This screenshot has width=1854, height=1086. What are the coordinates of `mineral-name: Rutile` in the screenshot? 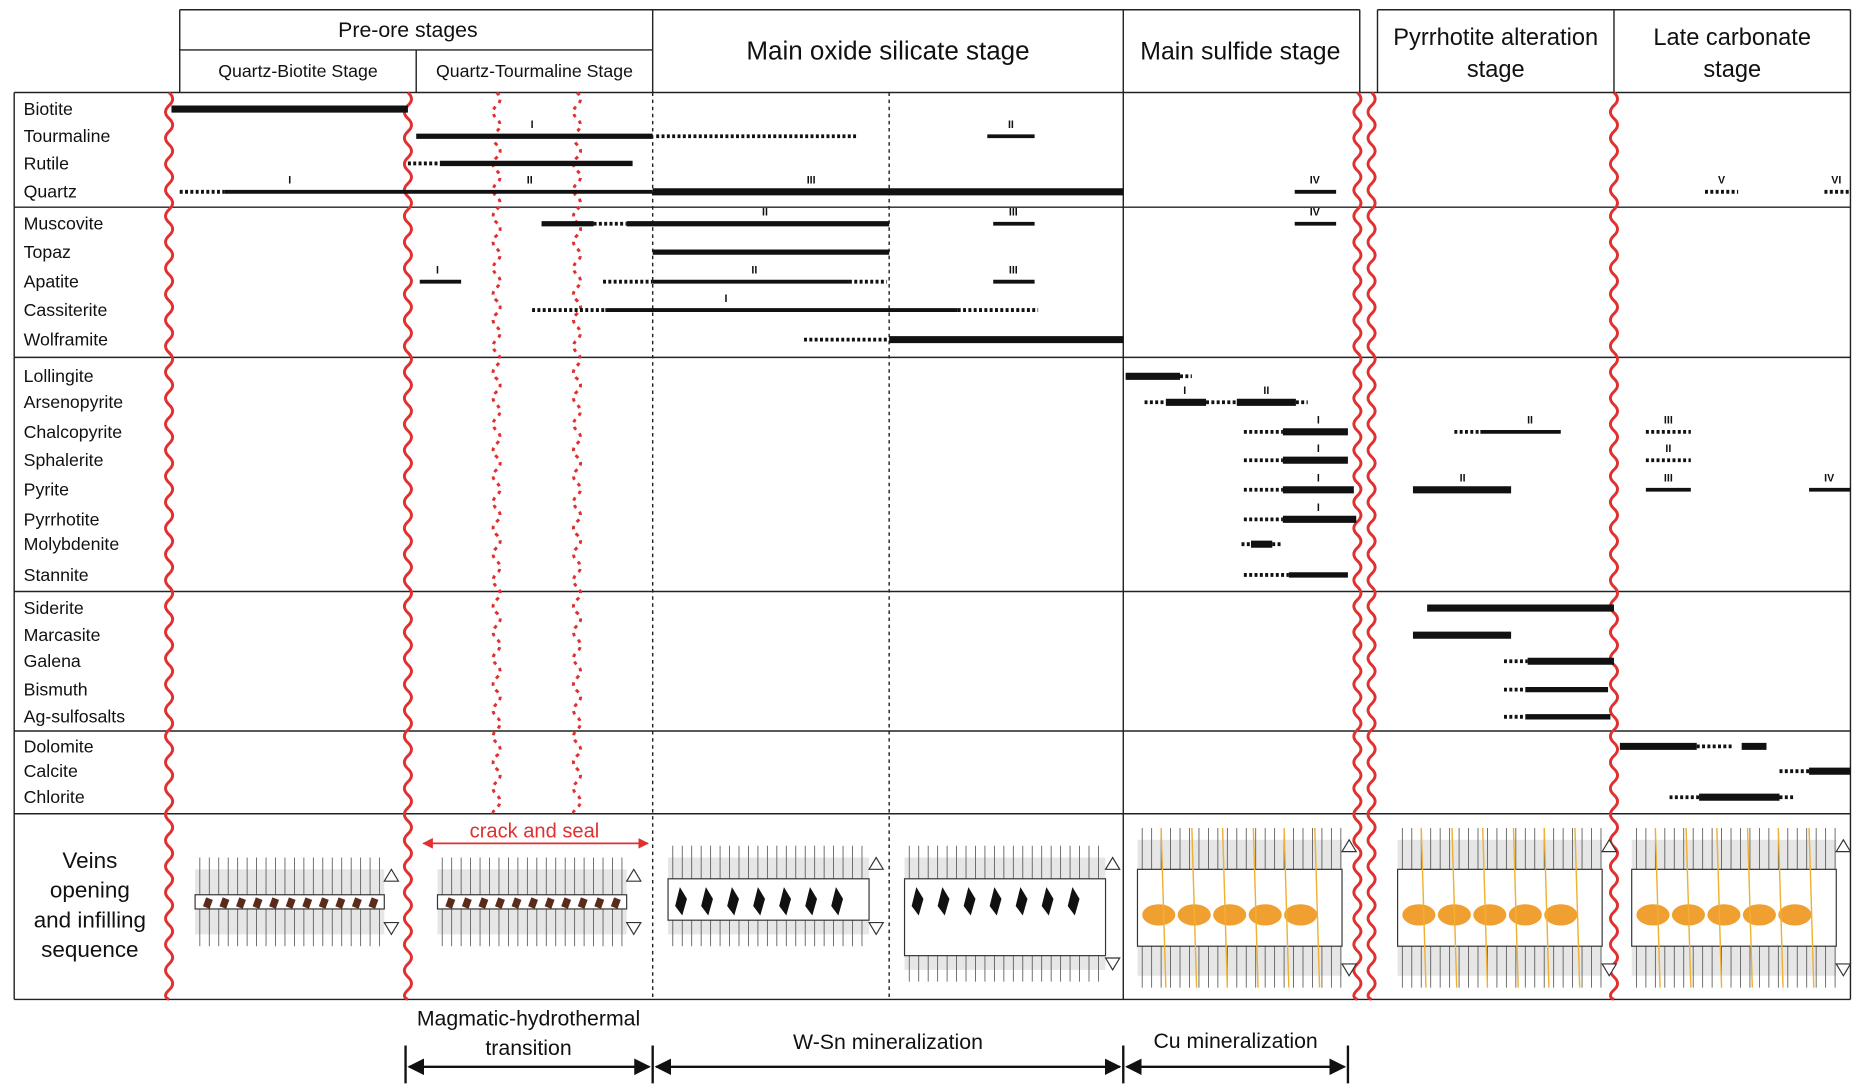 It's located at (46, 163).